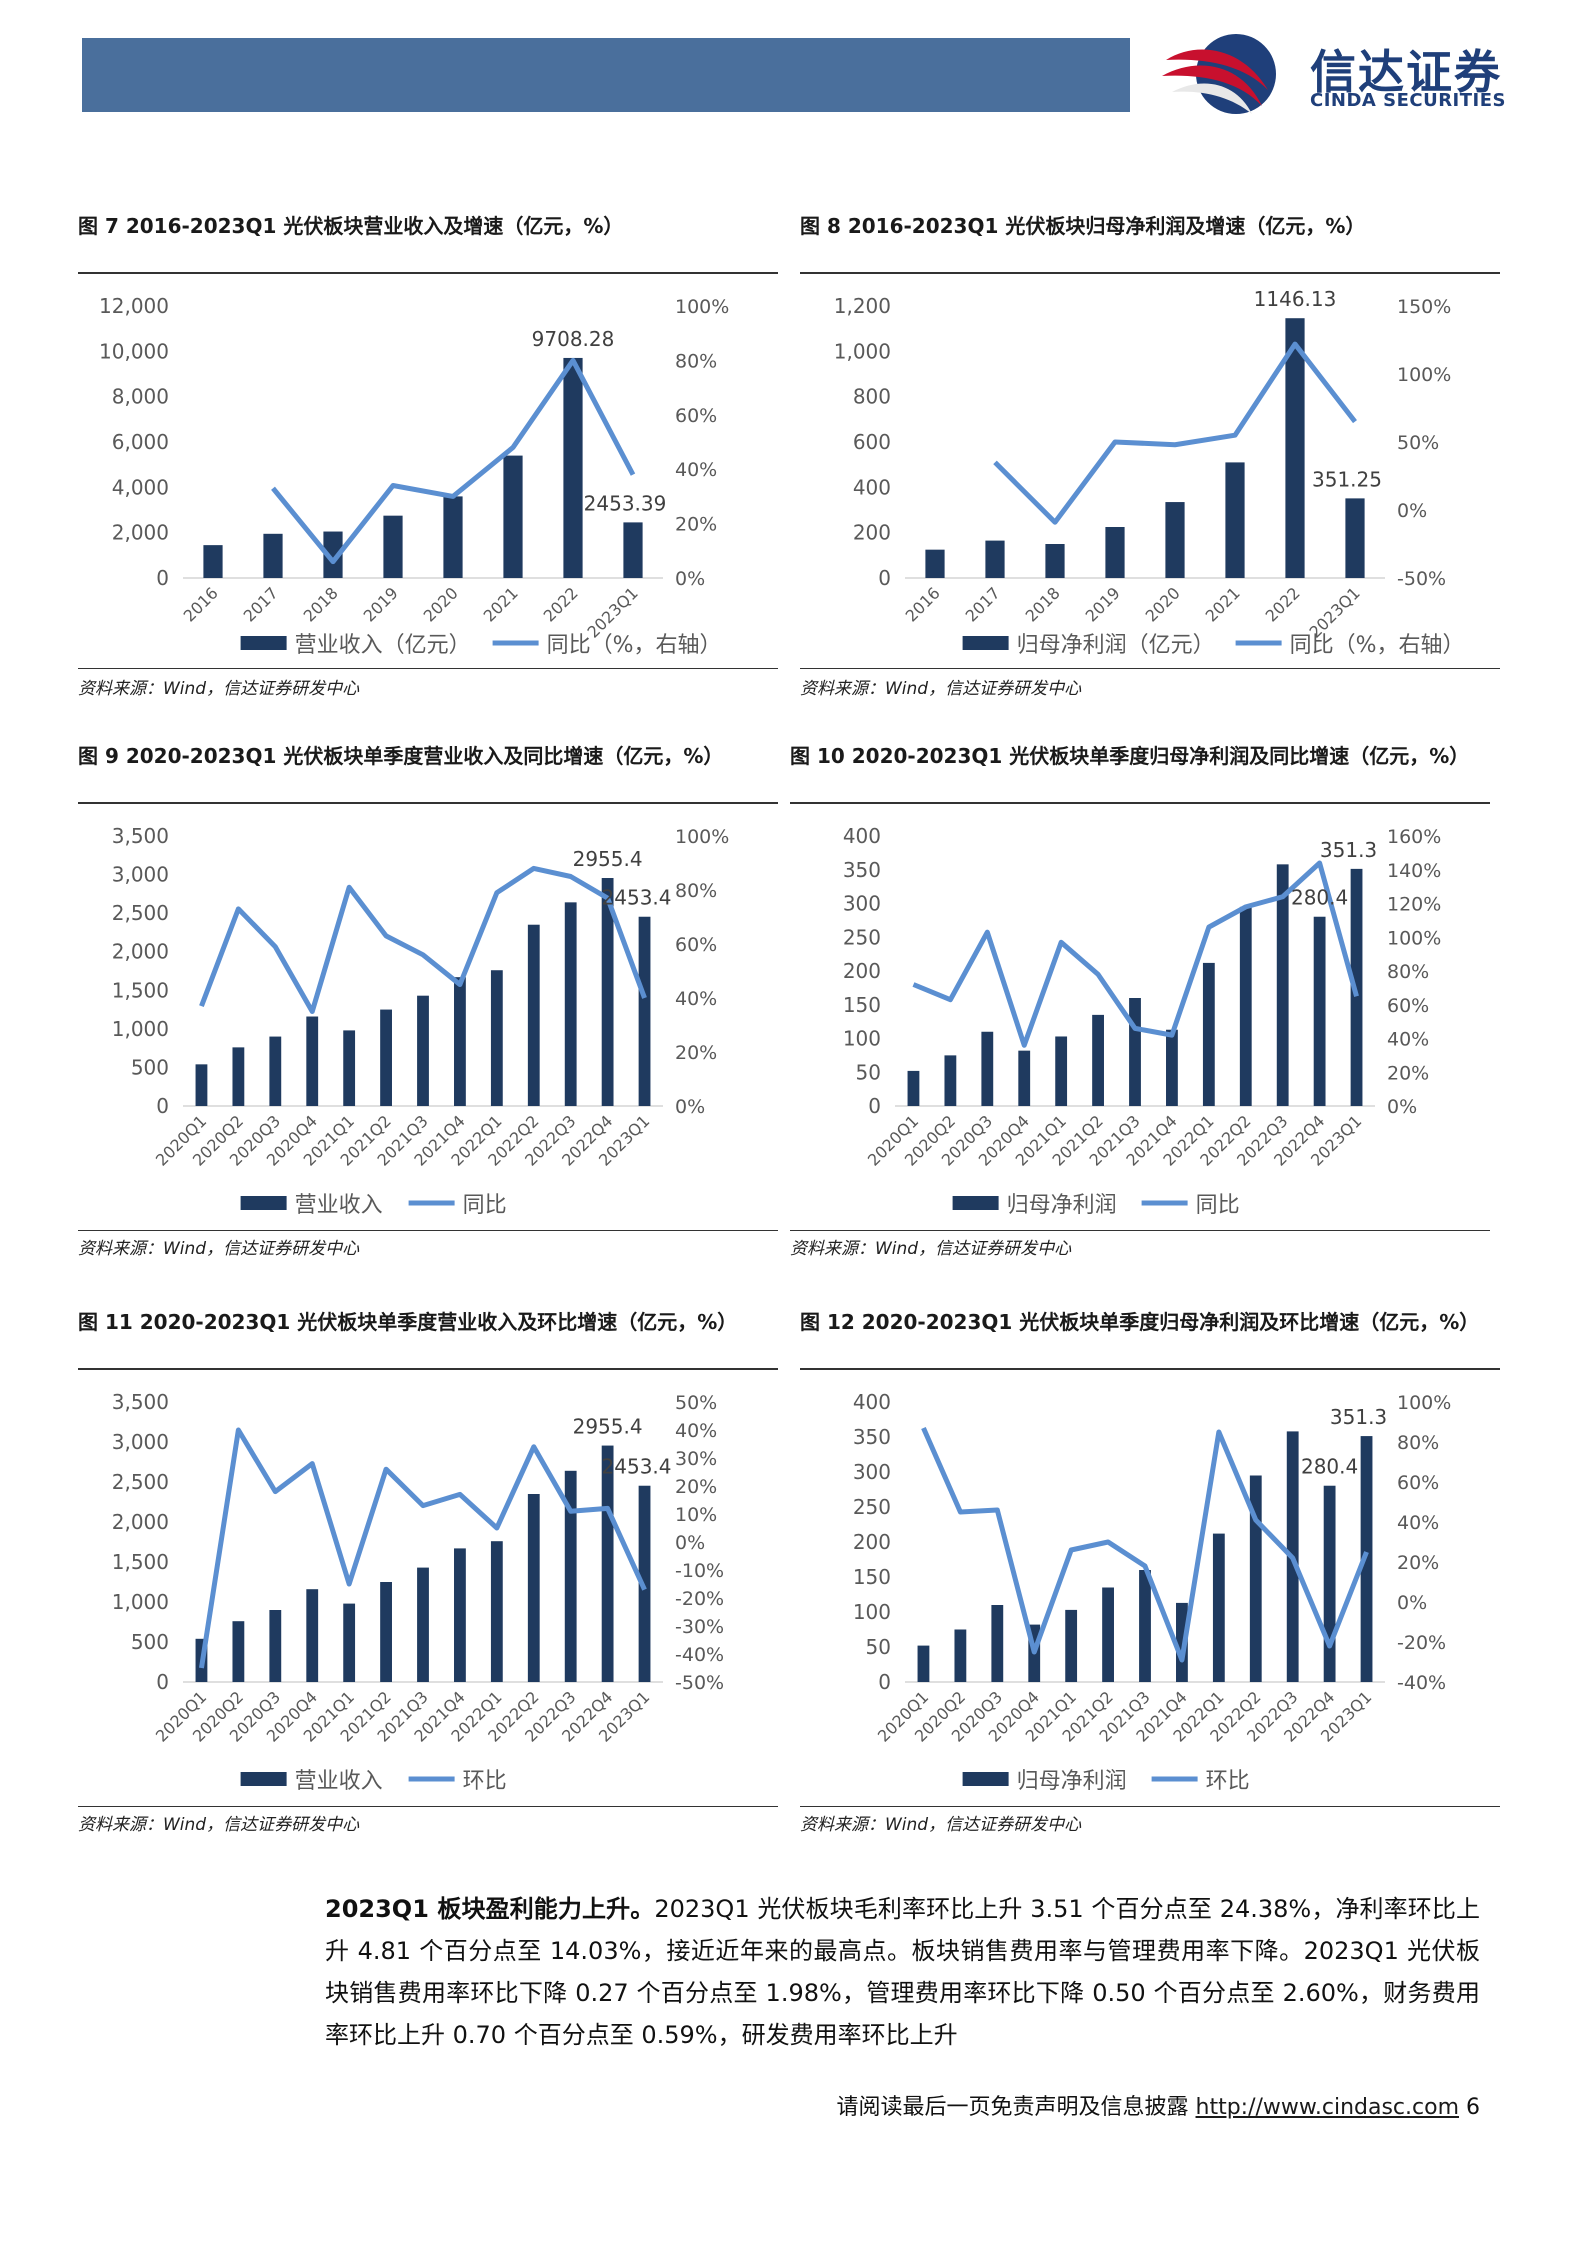  What do you see at coordinates (1295, 299) in the screenshot?
I see `data-label: 1146.13` at bounding box center [1295, 299].